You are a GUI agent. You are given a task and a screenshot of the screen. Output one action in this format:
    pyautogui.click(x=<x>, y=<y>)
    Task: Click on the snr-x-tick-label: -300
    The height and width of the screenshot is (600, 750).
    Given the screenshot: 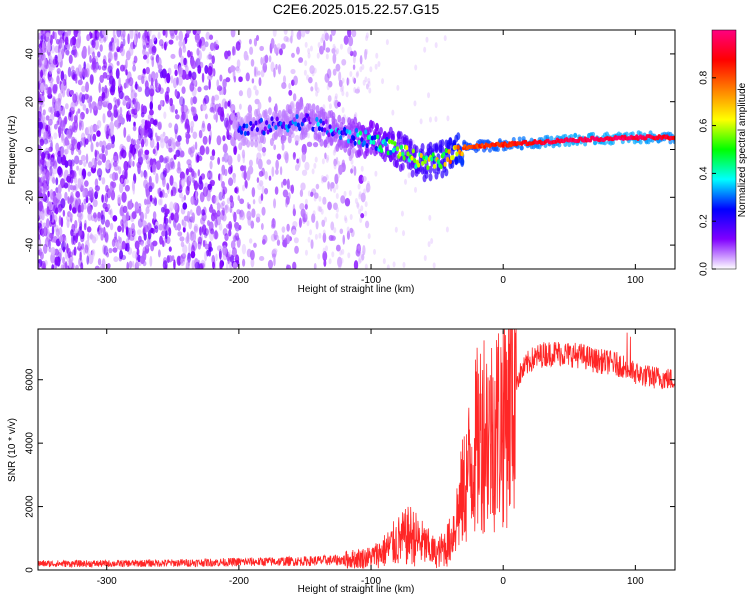 What is the action you would take?
    pyautogui.click(x=107, y=581)
    